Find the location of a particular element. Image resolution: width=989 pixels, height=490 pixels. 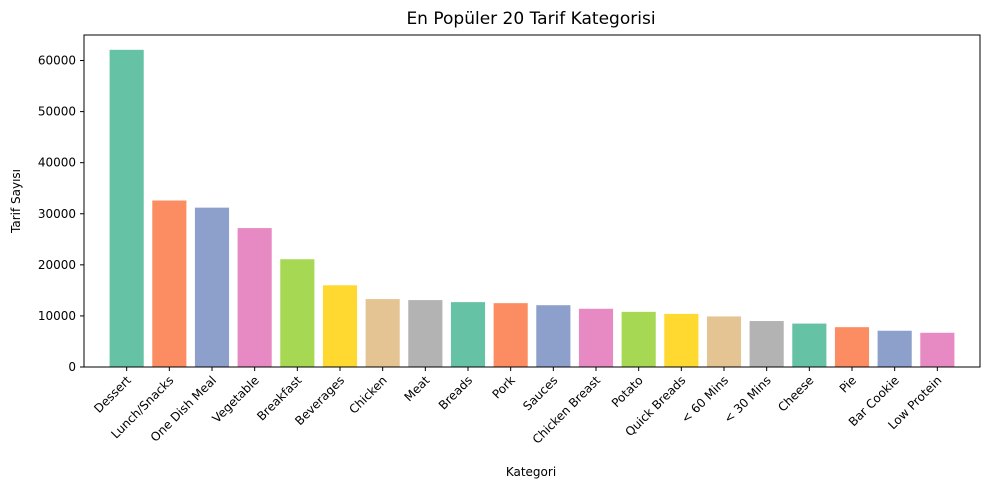

x-tick-label: Vegetable is located at coordinates (235, 399).